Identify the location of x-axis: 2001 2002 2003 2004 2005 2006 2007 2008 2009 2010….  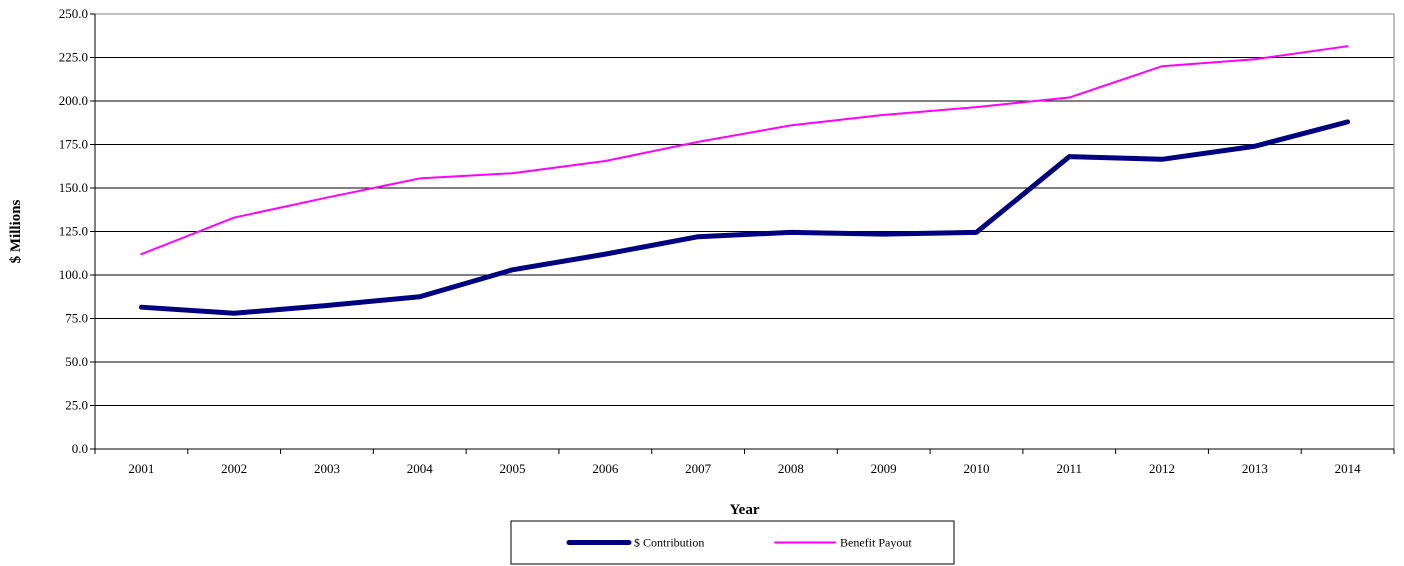
(744, 462).